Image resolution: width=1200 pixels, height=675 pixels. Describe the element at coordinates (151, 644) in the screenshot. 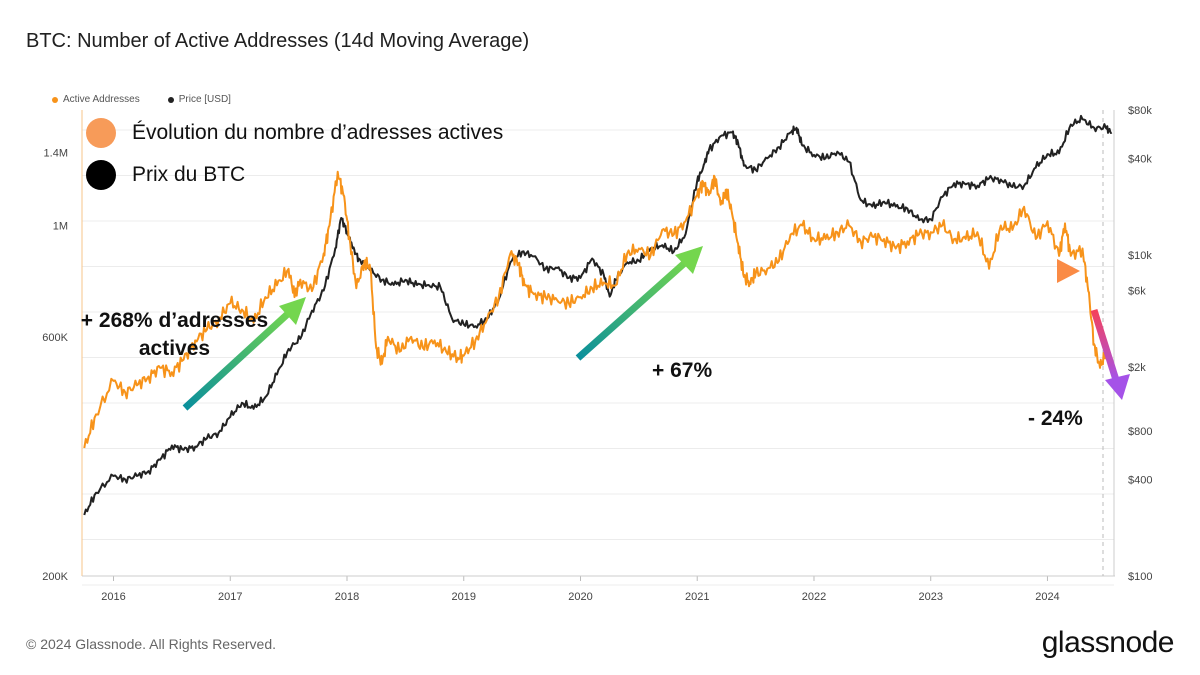

I see `copyright-footer: © 2024 Glassnode. All Rights Reserved.` at that location.